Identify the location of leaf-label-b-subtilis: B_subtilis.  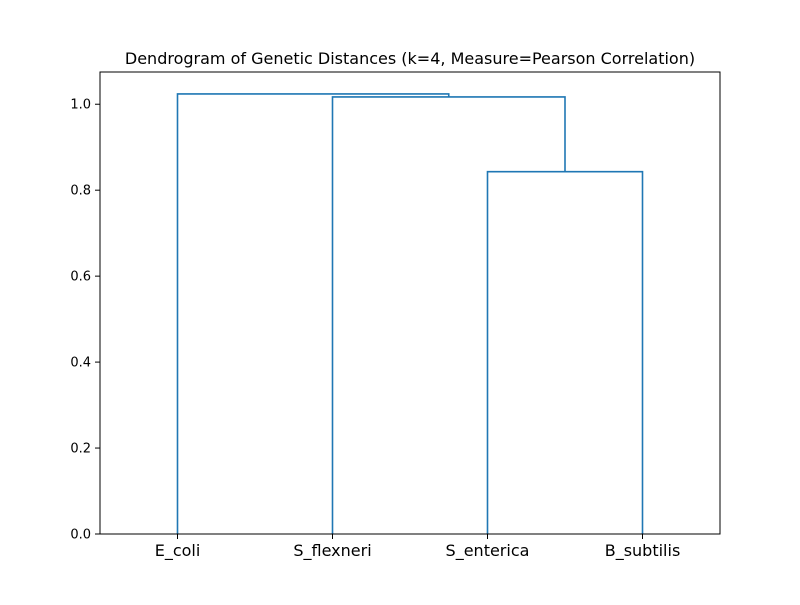
(643, 551).